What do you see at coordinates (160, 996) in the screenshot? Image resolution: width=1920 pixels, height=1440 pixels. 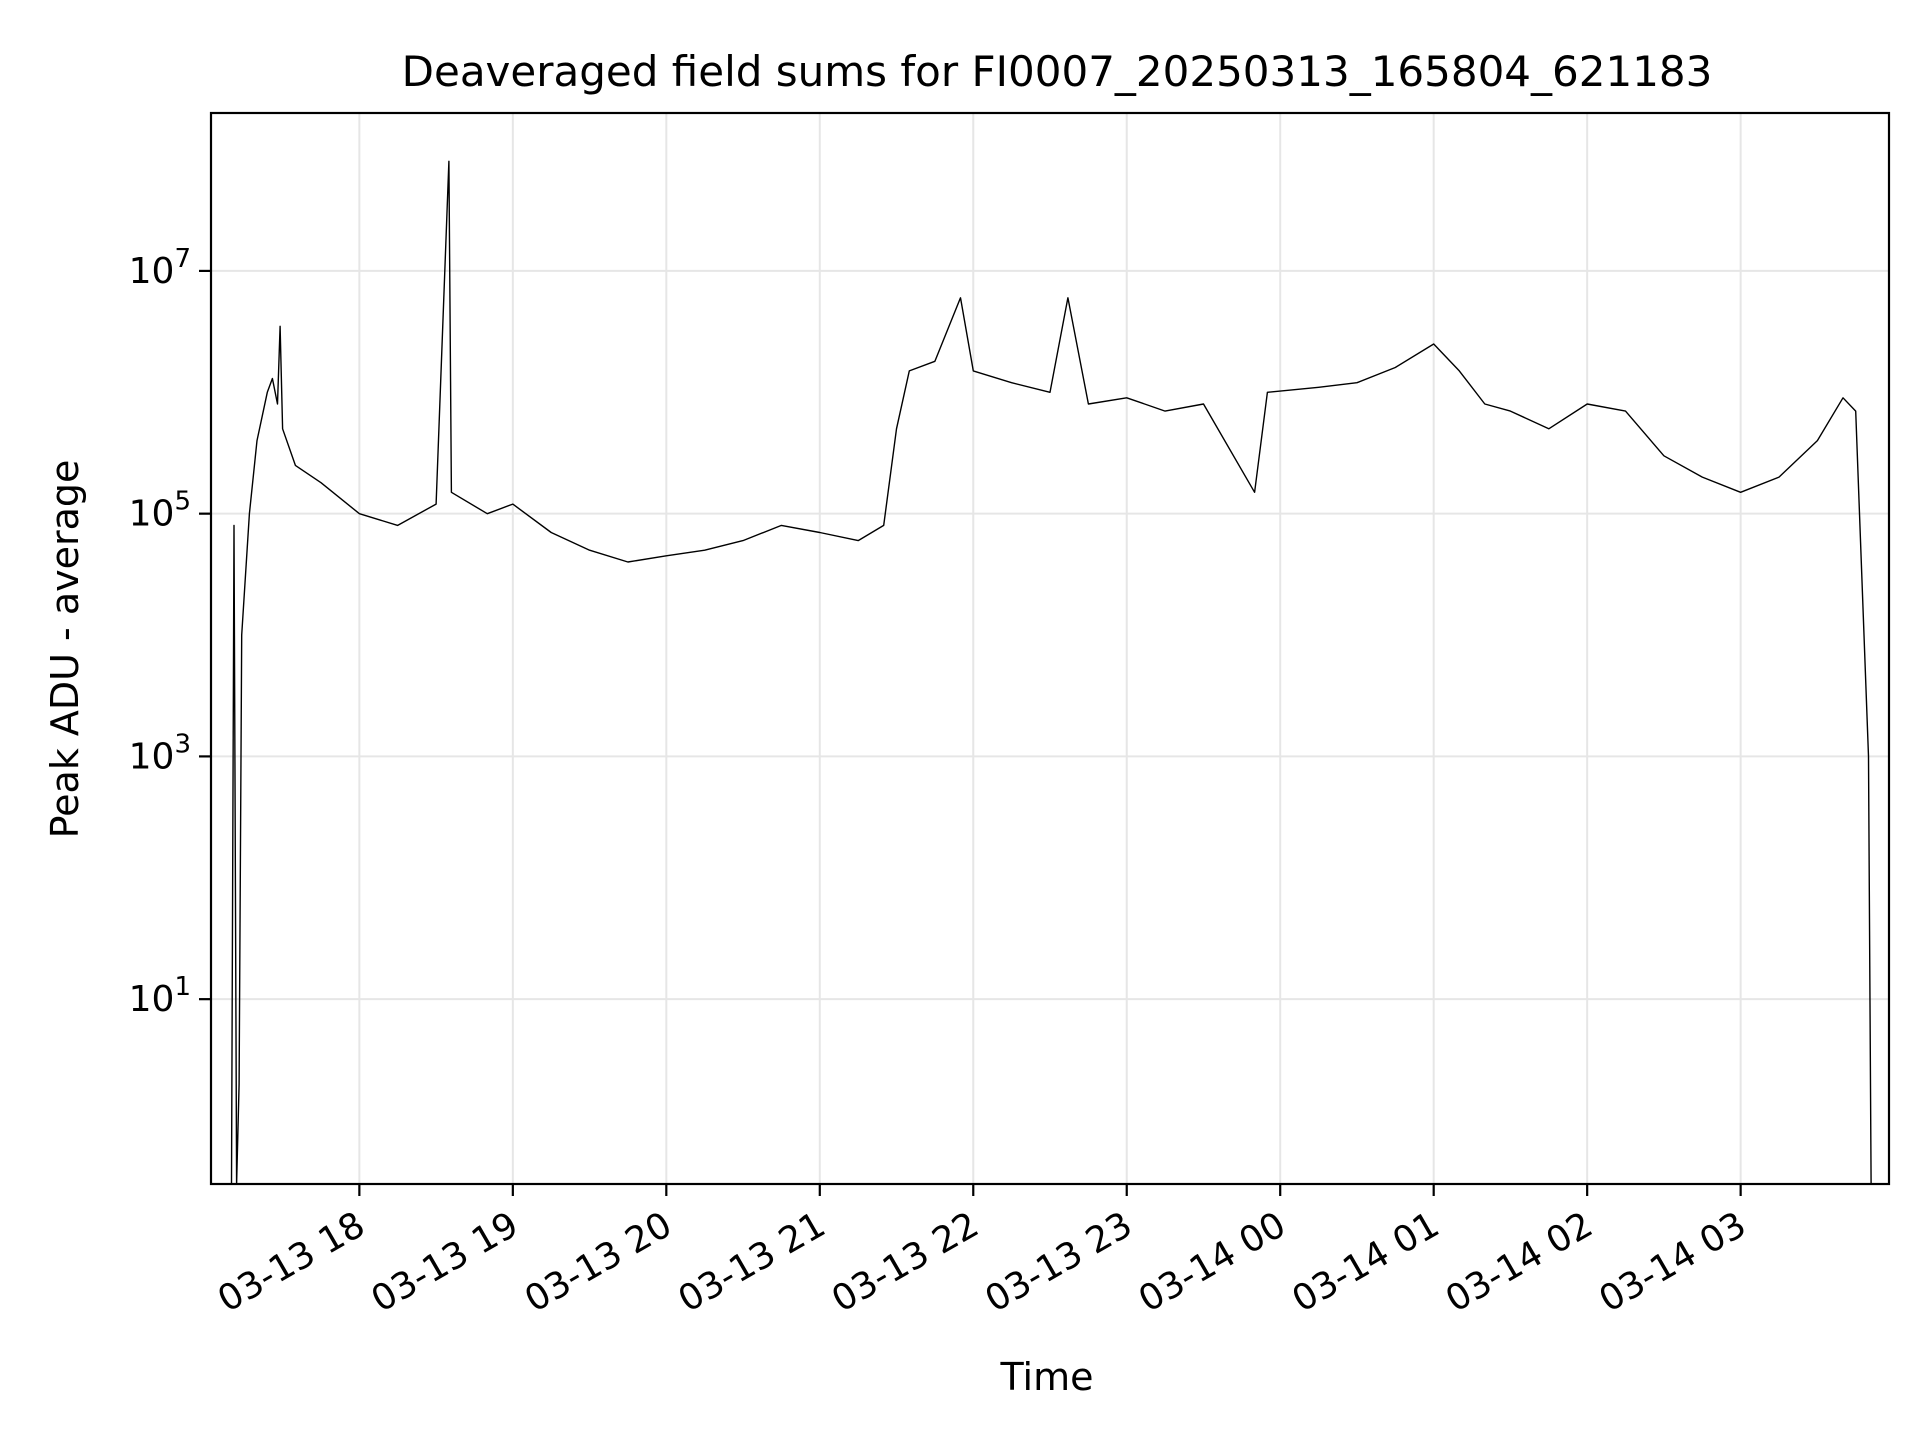 I see `y-tick-label: 10¹` at bounding box center [160, 996].